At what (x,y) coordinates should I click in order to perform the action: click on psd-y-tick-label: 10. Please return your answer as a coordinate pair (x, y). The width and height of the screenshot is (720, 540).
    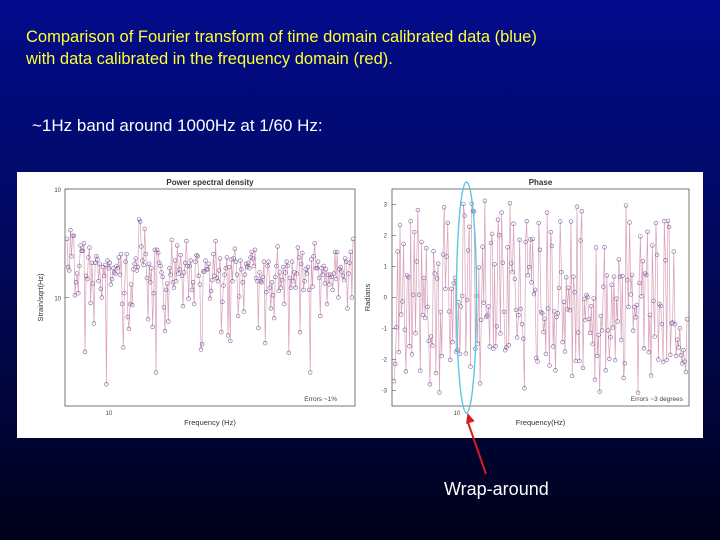
    Looking at the image, I should click on (57, 300).